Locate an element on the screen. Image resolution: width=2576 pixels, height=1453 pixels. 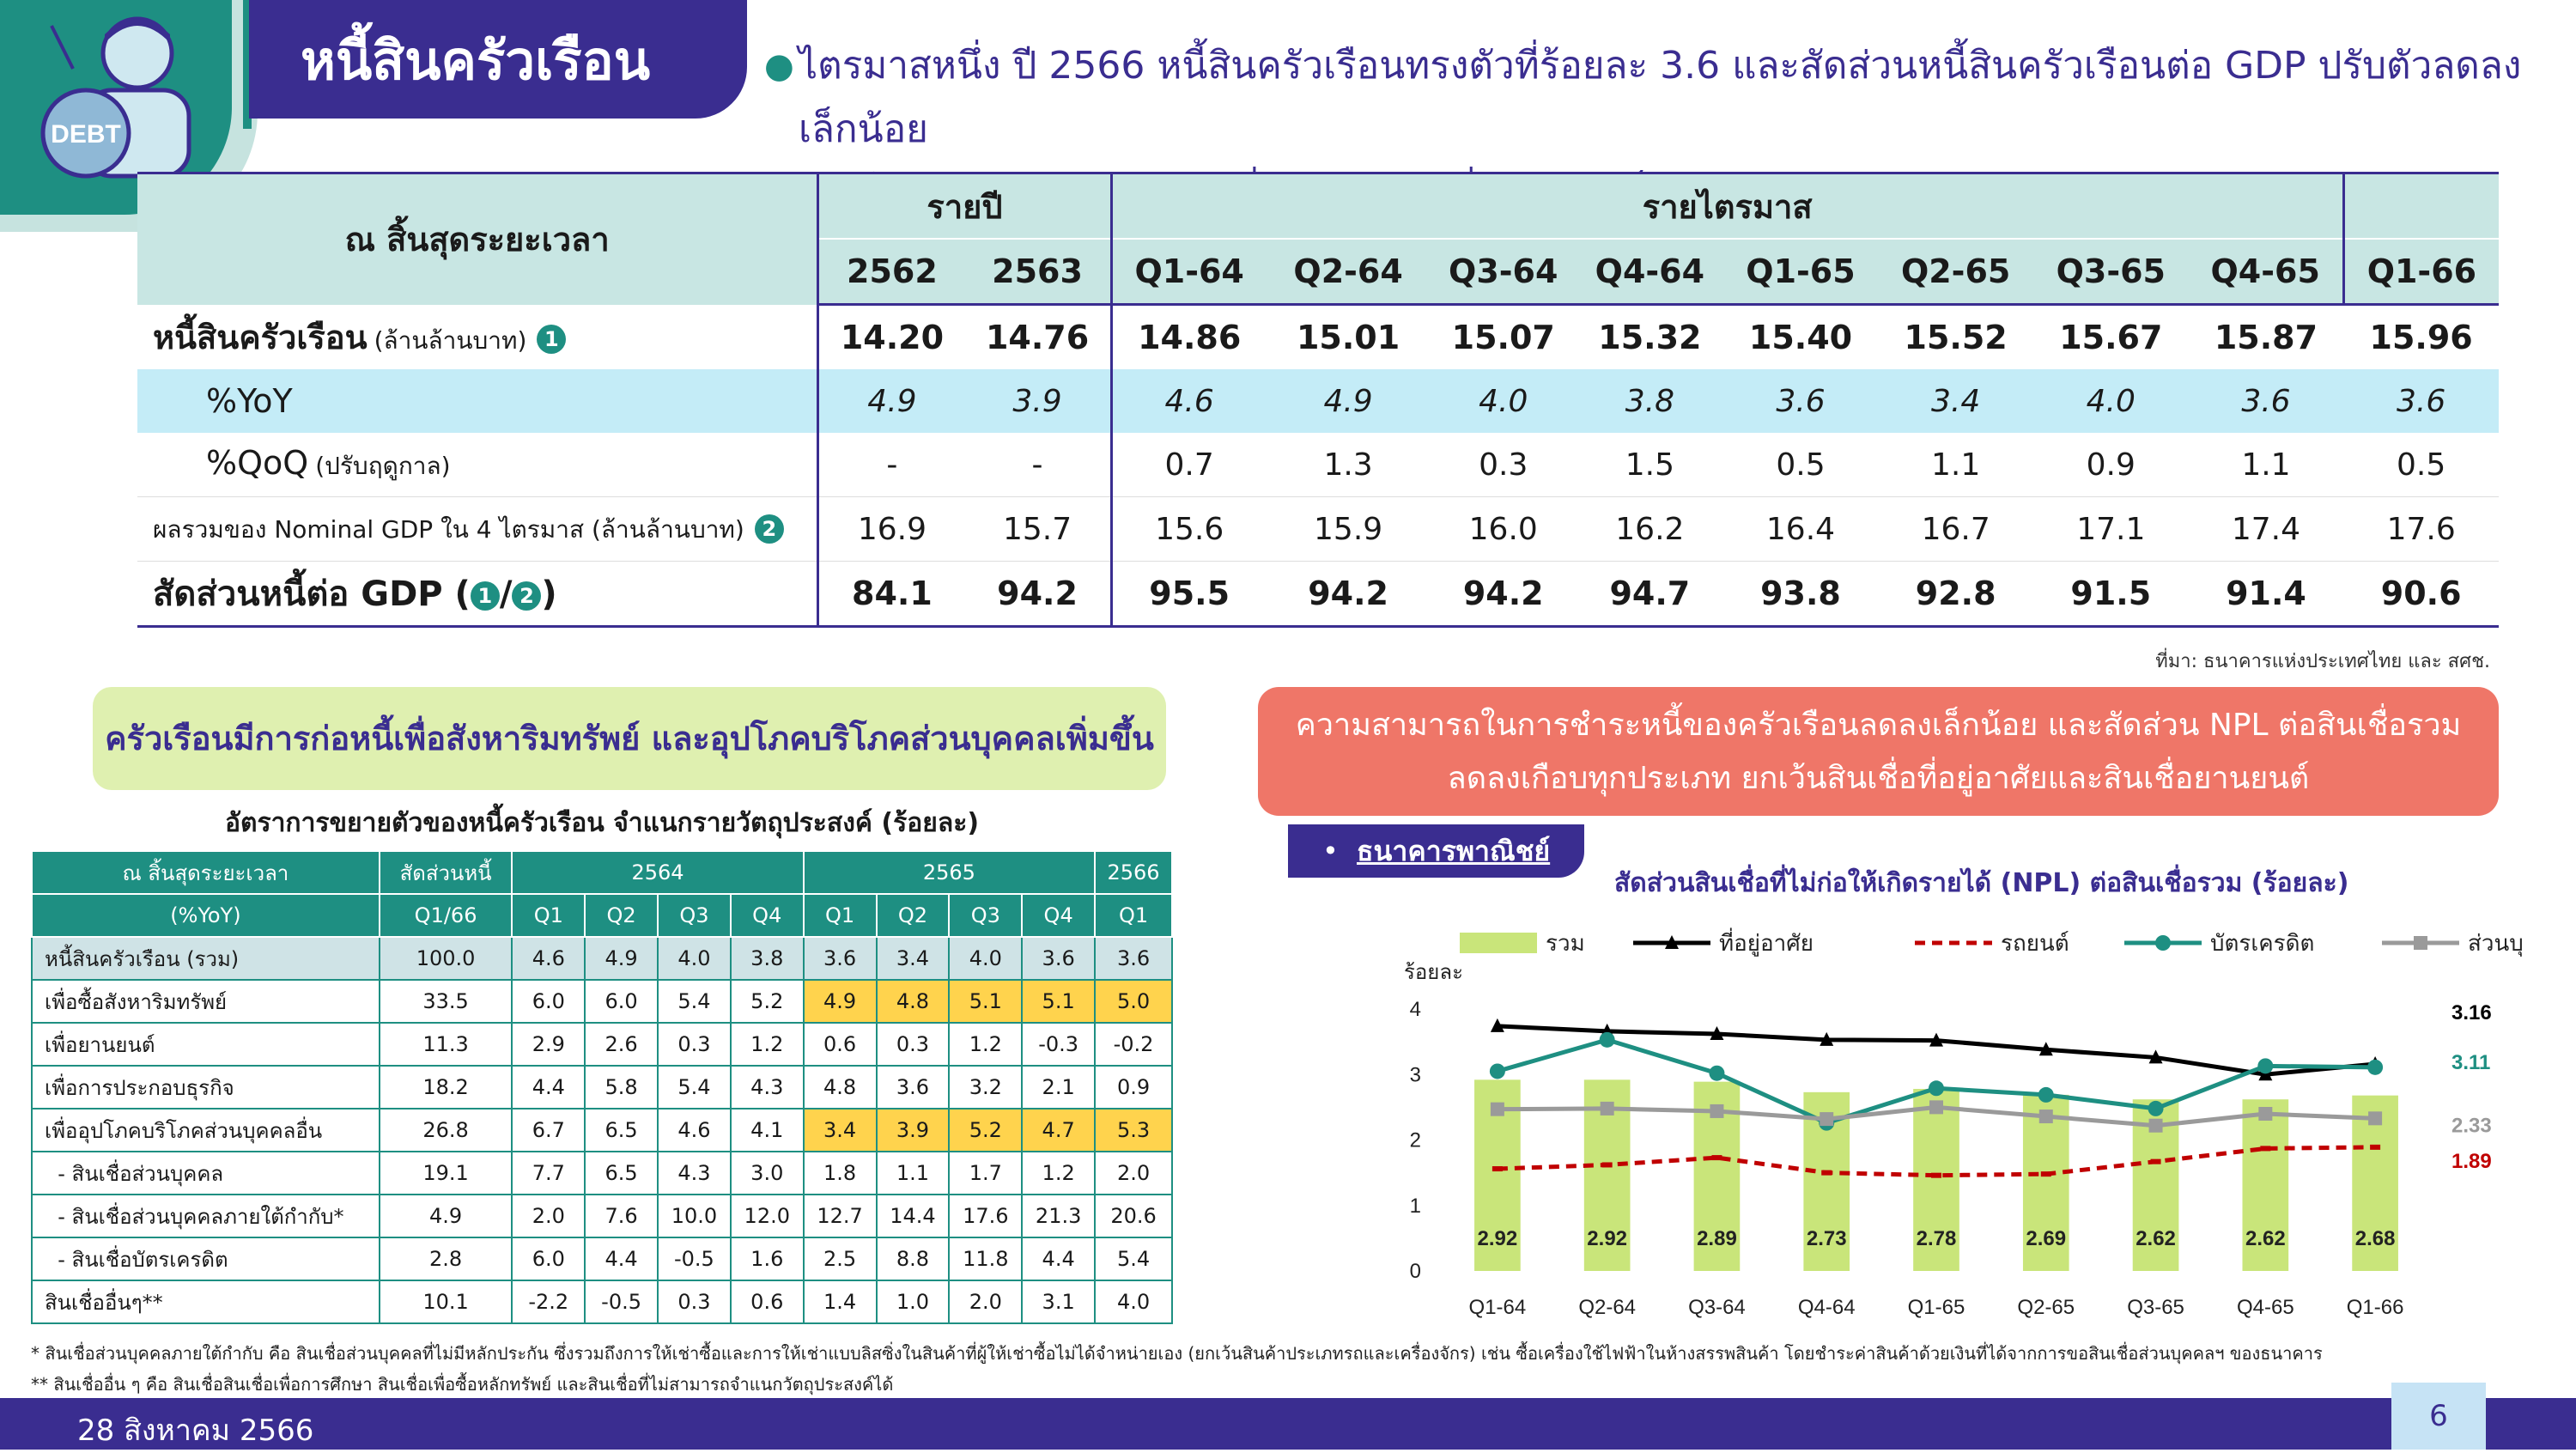
table-cell: 1.1 is located at coordinates (2266, 465).